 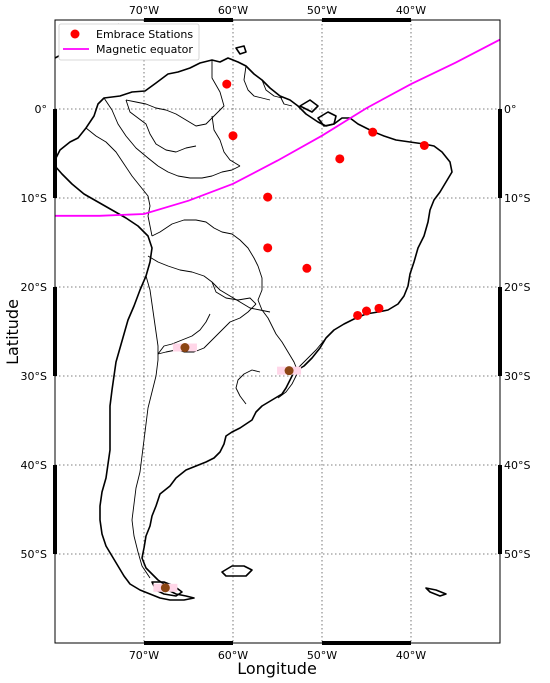 I want to click on y-axis-title: Latitude, so click(x=12, y=332).